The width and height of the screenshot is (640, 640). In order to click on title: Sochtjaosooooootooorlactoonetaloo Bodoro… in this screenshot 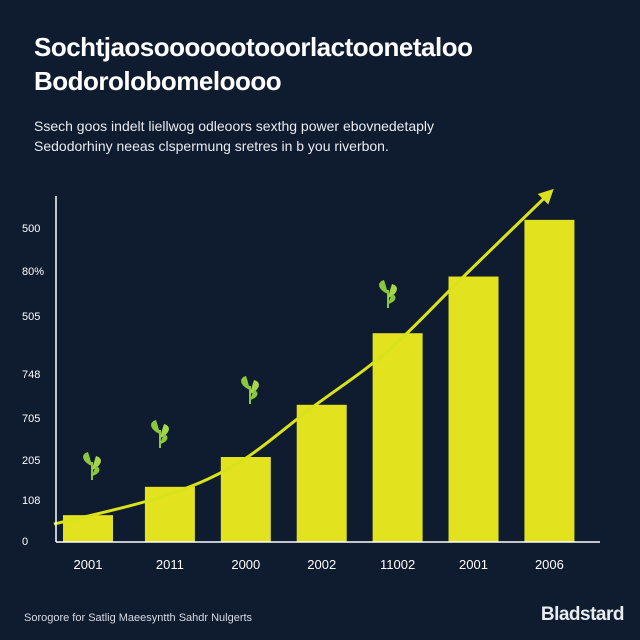, I will do `click(329, 64)`.